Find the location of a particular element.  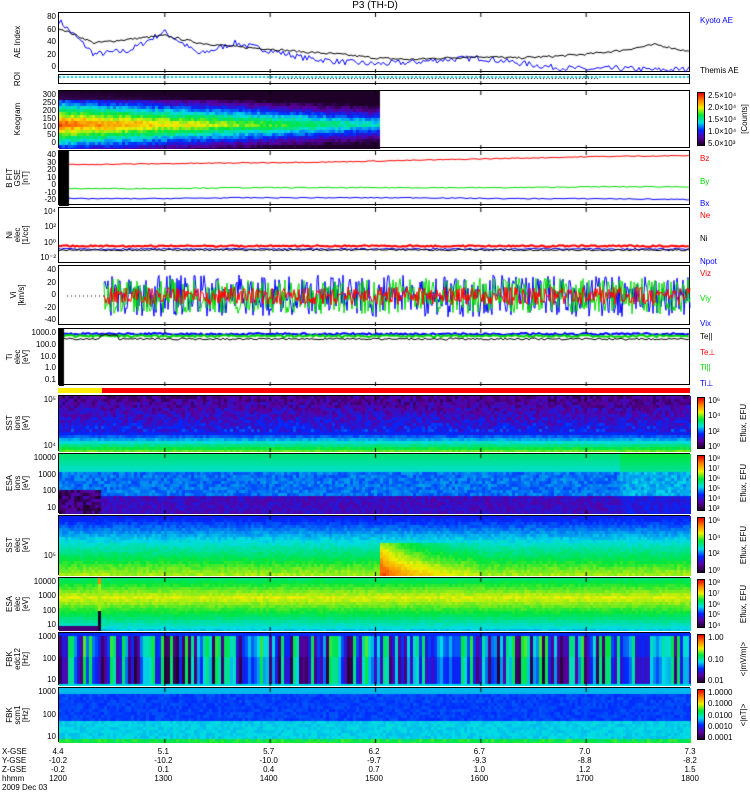

y-tick-label: 1000.0 is located at coordinates (43, 332).